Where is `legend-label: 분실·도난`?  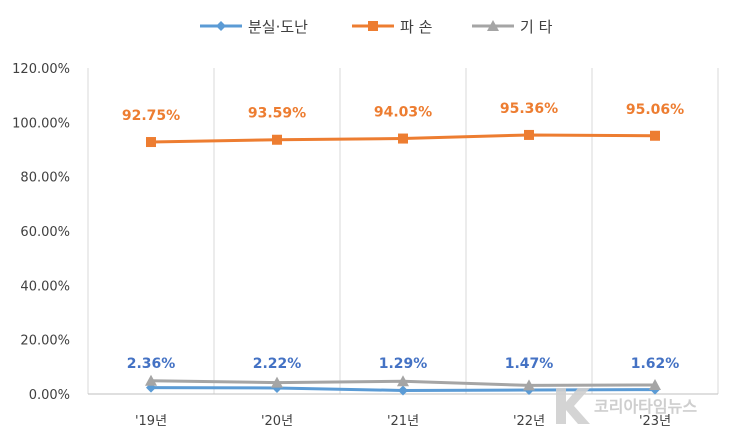
legend-label: 분실·도난 is located at coordinates (278, 27).